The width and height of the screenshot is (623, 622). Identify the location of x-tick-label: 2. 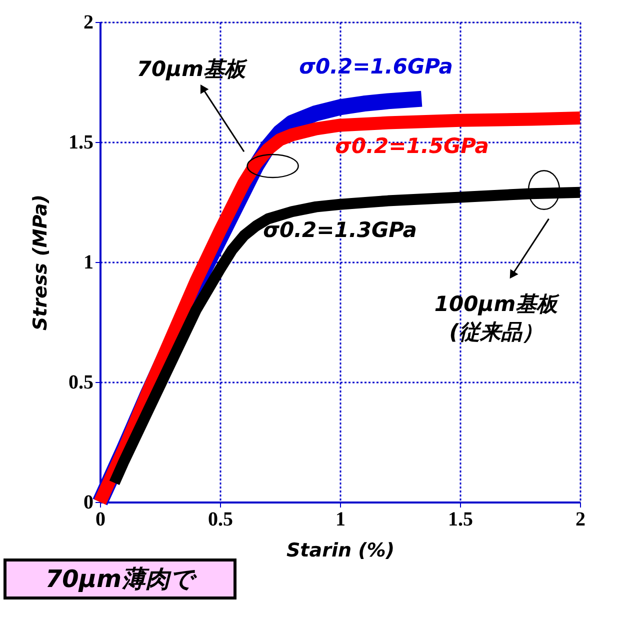
(581, 519).